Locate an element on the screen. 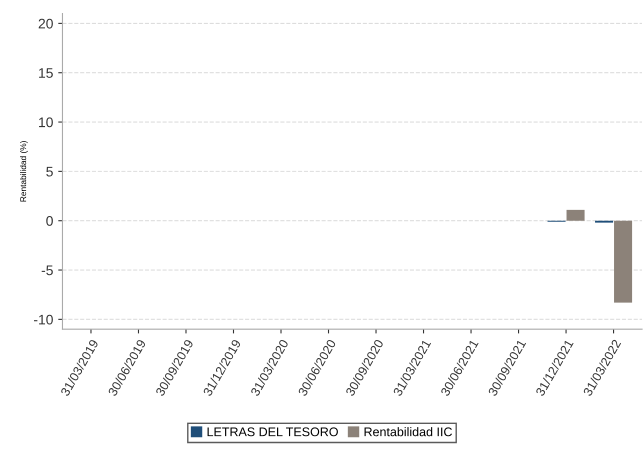  y-tick-label: 5 is located at coordinates (49, 171).